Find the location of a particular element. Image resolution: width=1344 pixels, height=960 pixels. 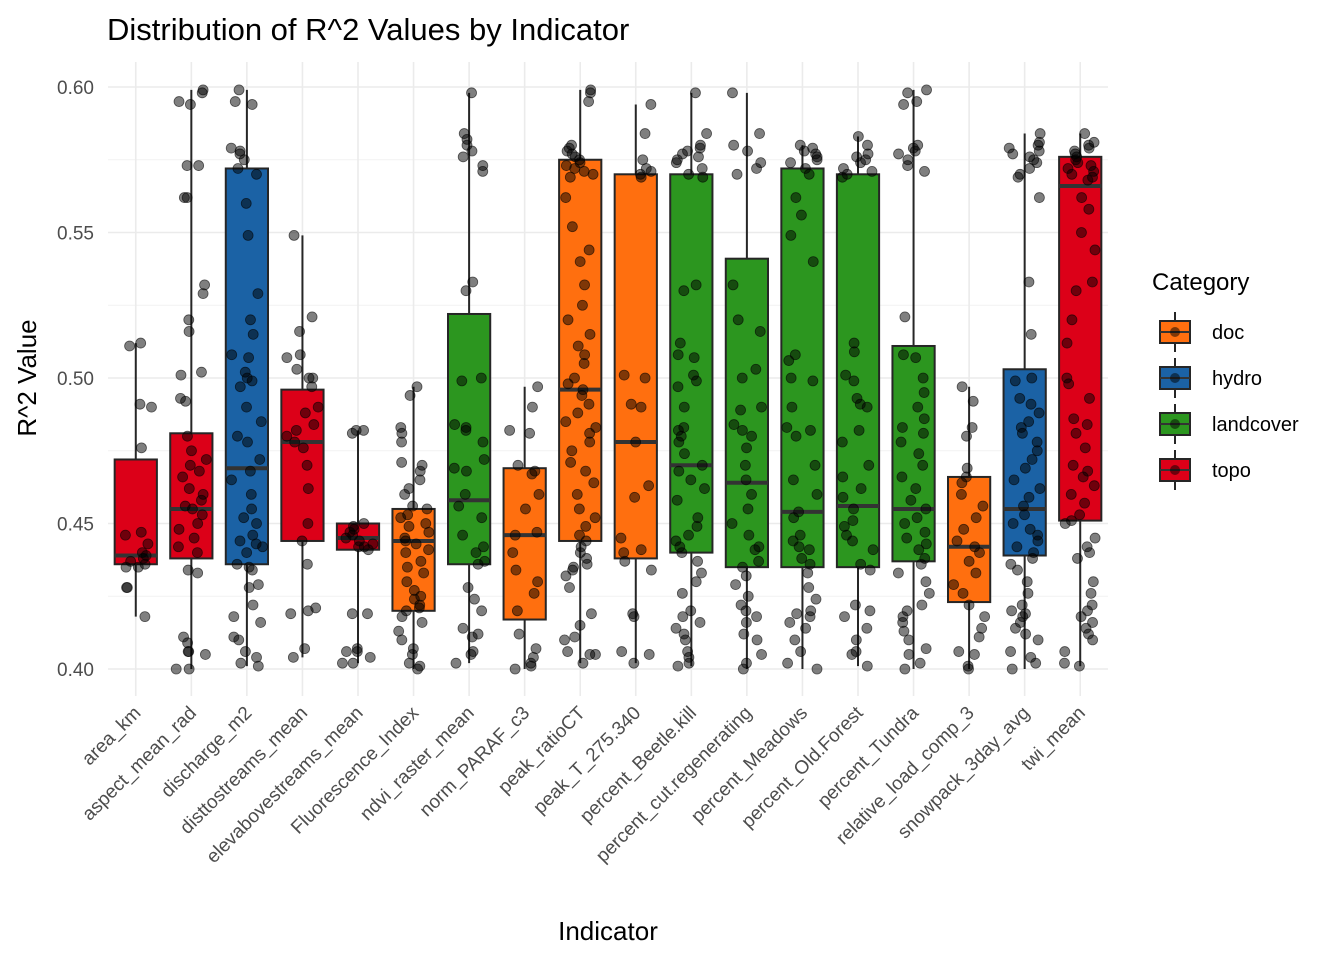

box-body is located at coordinates (135, 512).